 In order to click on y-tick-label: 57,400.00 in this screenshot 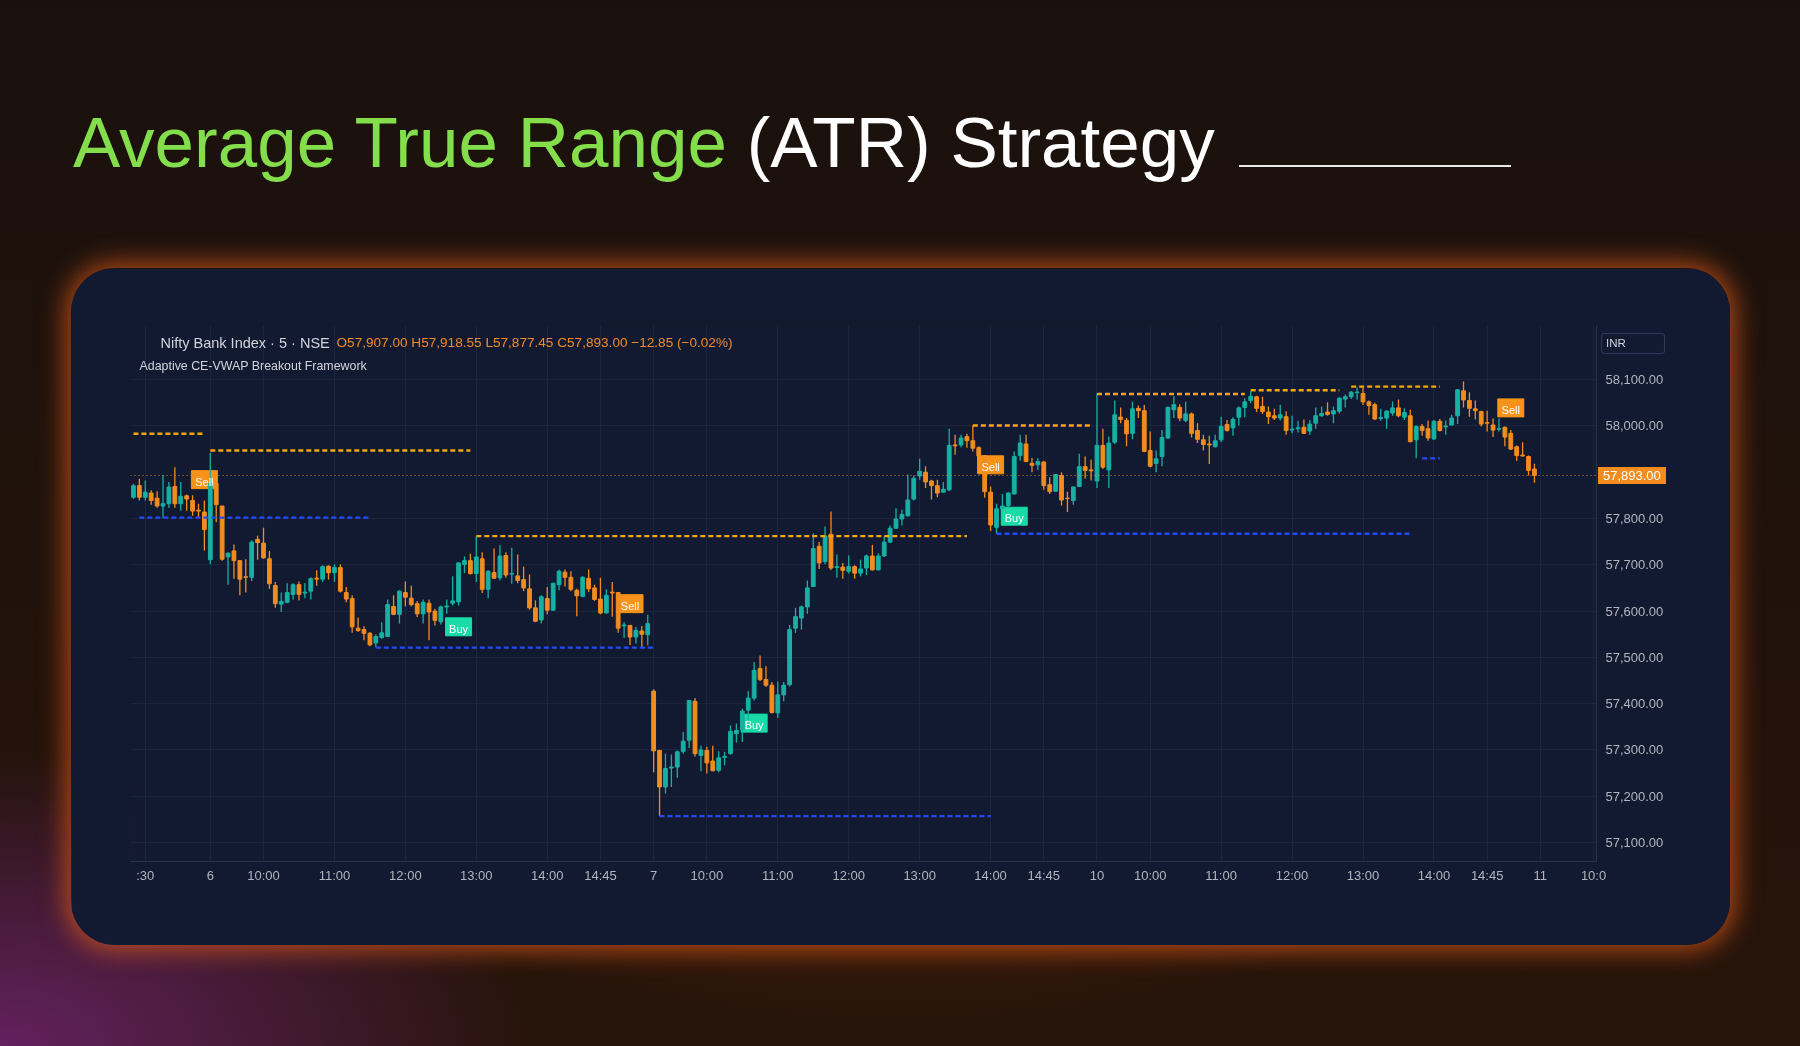, I will do `click(1634, 704)`.